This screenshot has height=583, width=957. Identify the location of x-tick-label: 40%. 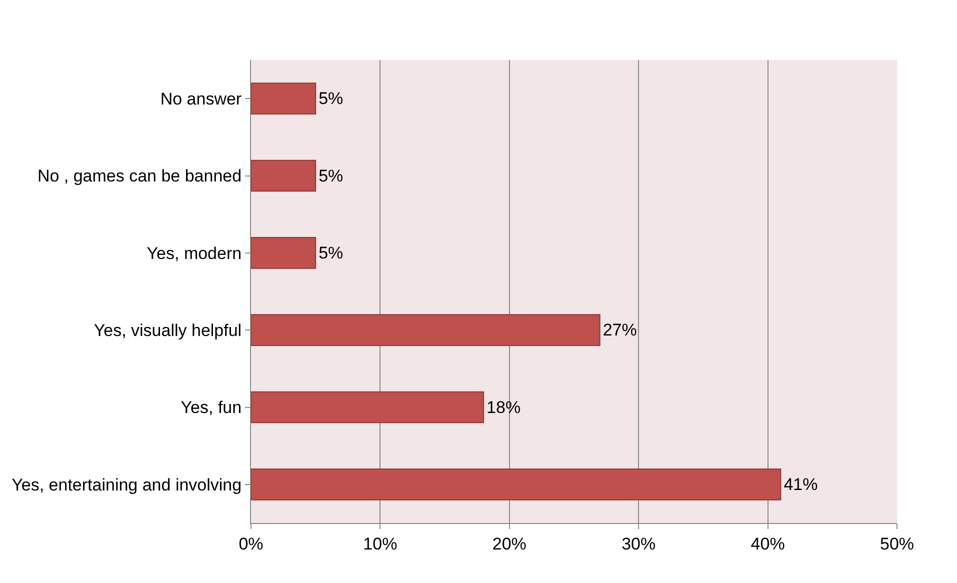
(767, 544).